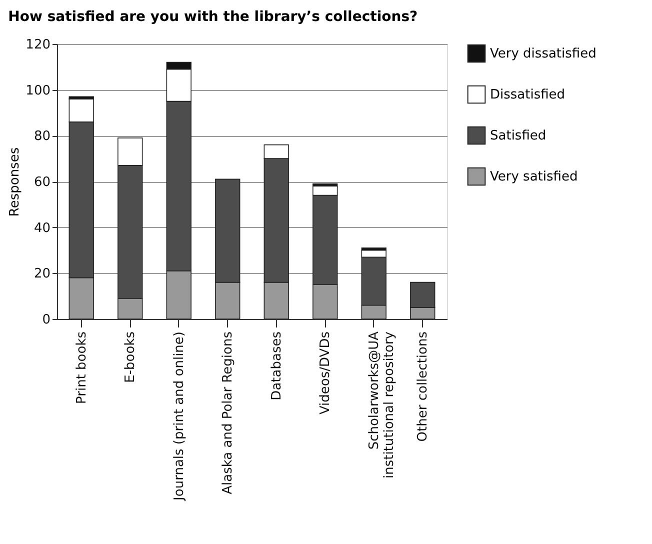 The width and height of the screenshot is (652, 544). Describe the element at coordinates (423, 386) in the screenshot. I see `x-tick-label: Other collections` at that location.